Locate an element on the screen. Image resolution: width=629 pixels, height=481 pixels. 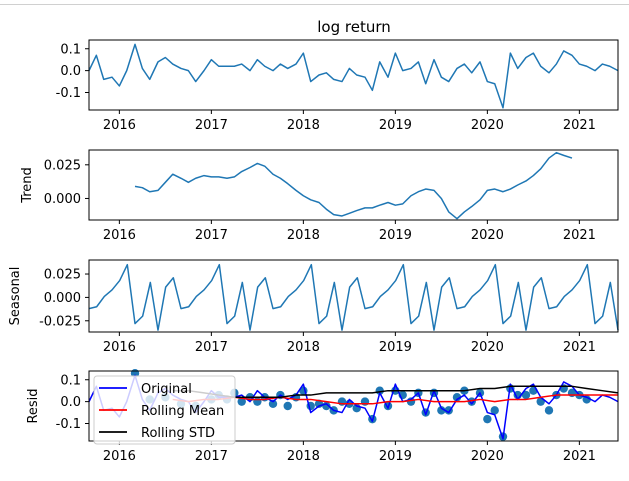
seasonal-ylabel: Seasonal is located at coordinates (15, 296).